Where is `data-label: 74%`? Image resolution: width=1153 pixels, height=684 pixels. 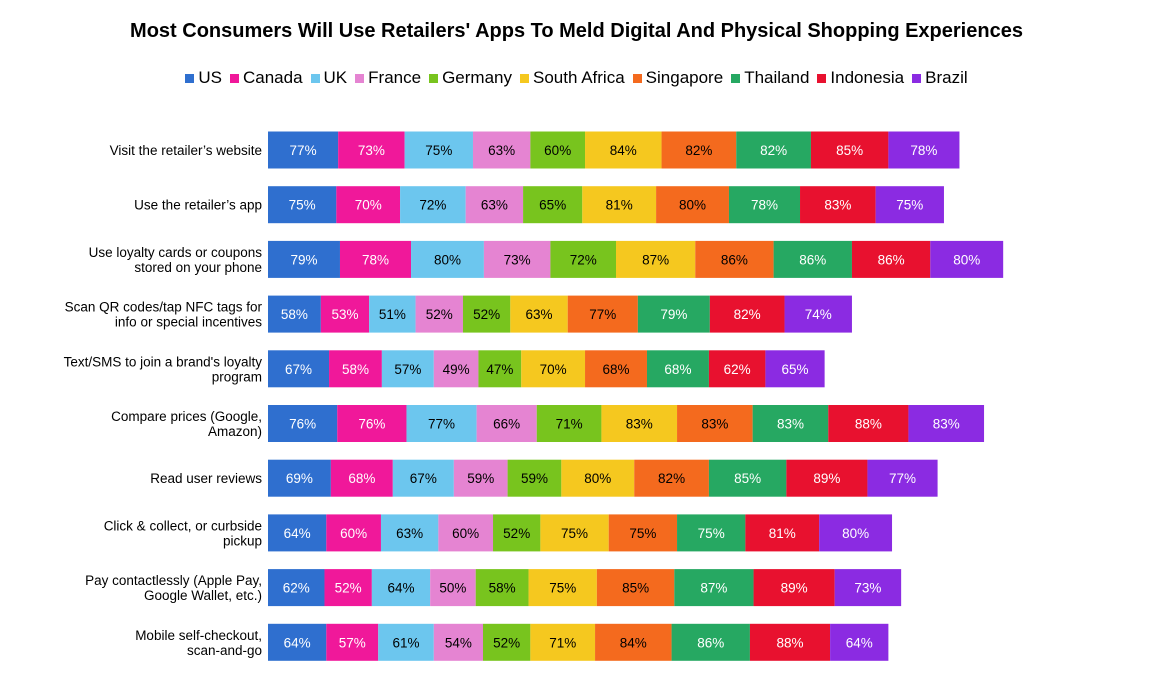
data-label: 74% is located at coordinates (818, 314).